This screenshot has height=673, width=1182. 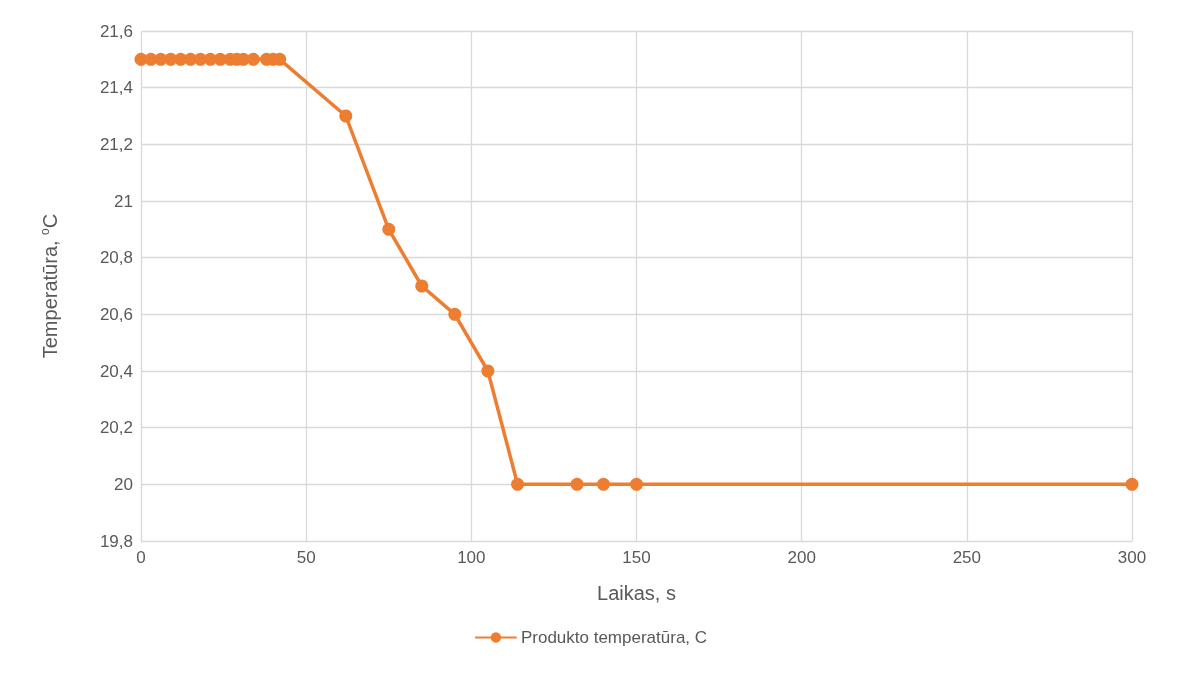 What do you see at coordinates (471, 557) in the screenshot?
I see `x-tick-label: 100` at bounding box center [471, 557].